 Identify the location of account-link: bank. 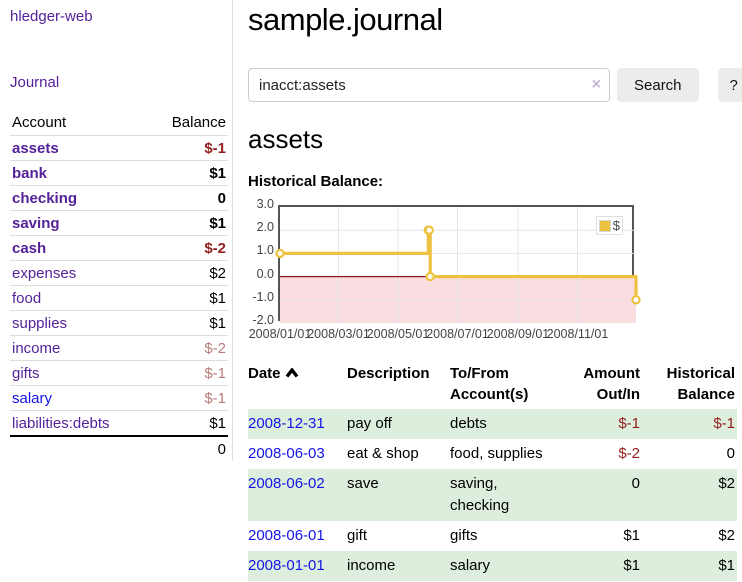
(30, 173).